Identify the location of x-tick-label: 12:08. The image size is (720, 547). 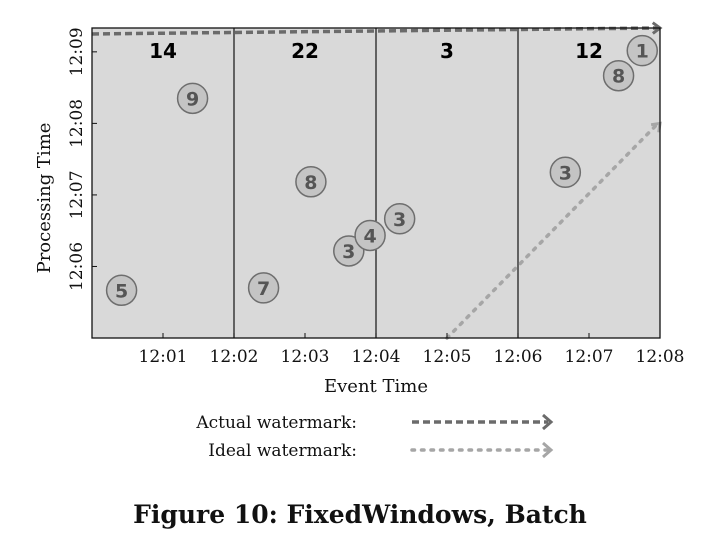
(660, 357).